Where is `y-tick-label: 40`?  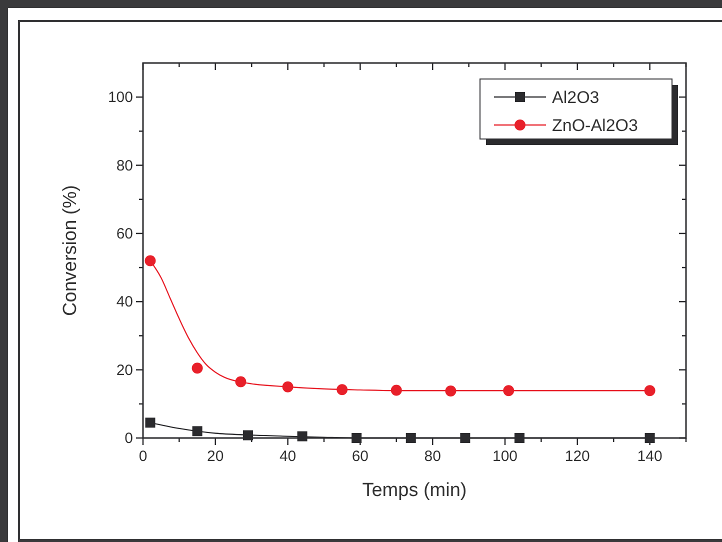 y-tick-label: 40 is located at coordinates (124, 302).